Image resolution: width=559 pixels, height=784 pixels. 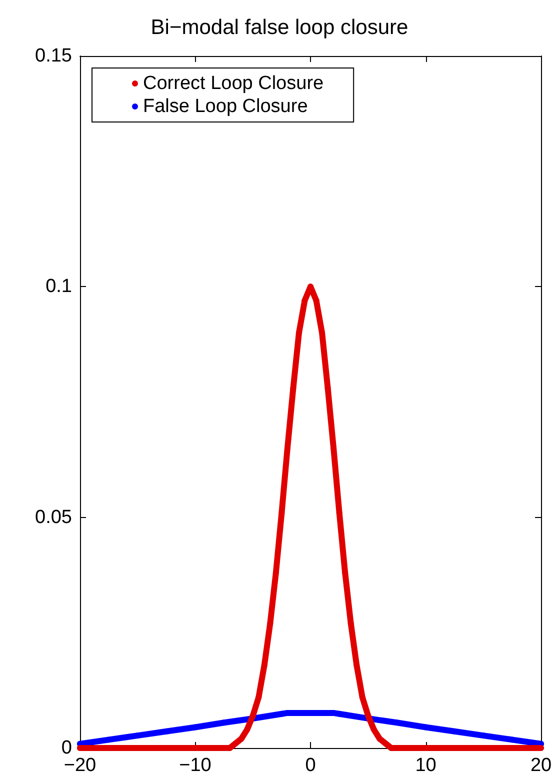 What do you see at coordinates (233, 83) in the screenshot?
I see `legend-label: Correct Loop Closure` at bounding box center [233, 83].